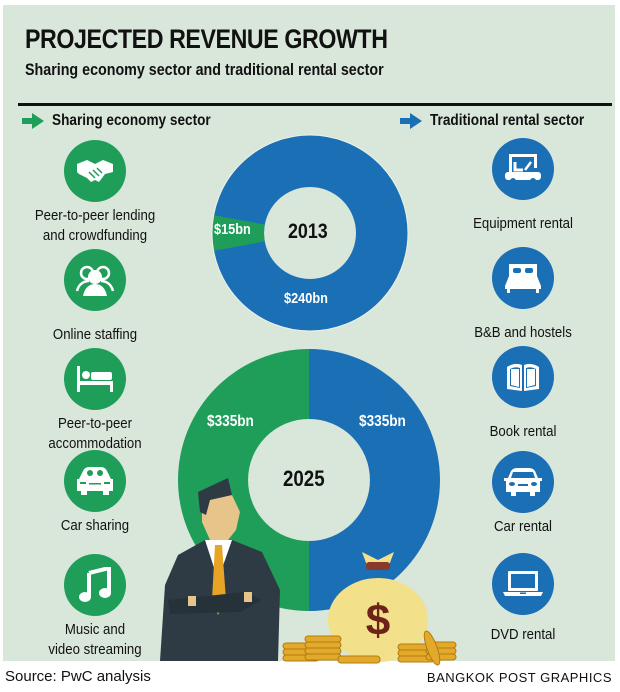 This screenshot has width=620, height=692. I want to click on label-2013-traditional: $240bn, so click(306, 298).